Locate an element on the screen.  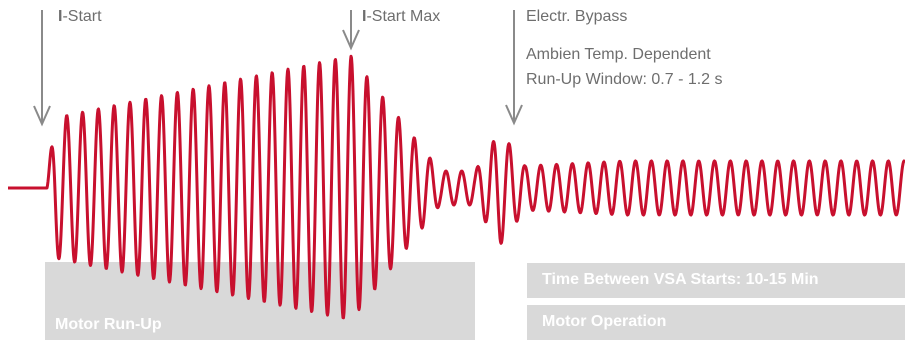
between-starts-label: Time Between VSA Starts: 10-15 Min is located at coordinates (680, 279).